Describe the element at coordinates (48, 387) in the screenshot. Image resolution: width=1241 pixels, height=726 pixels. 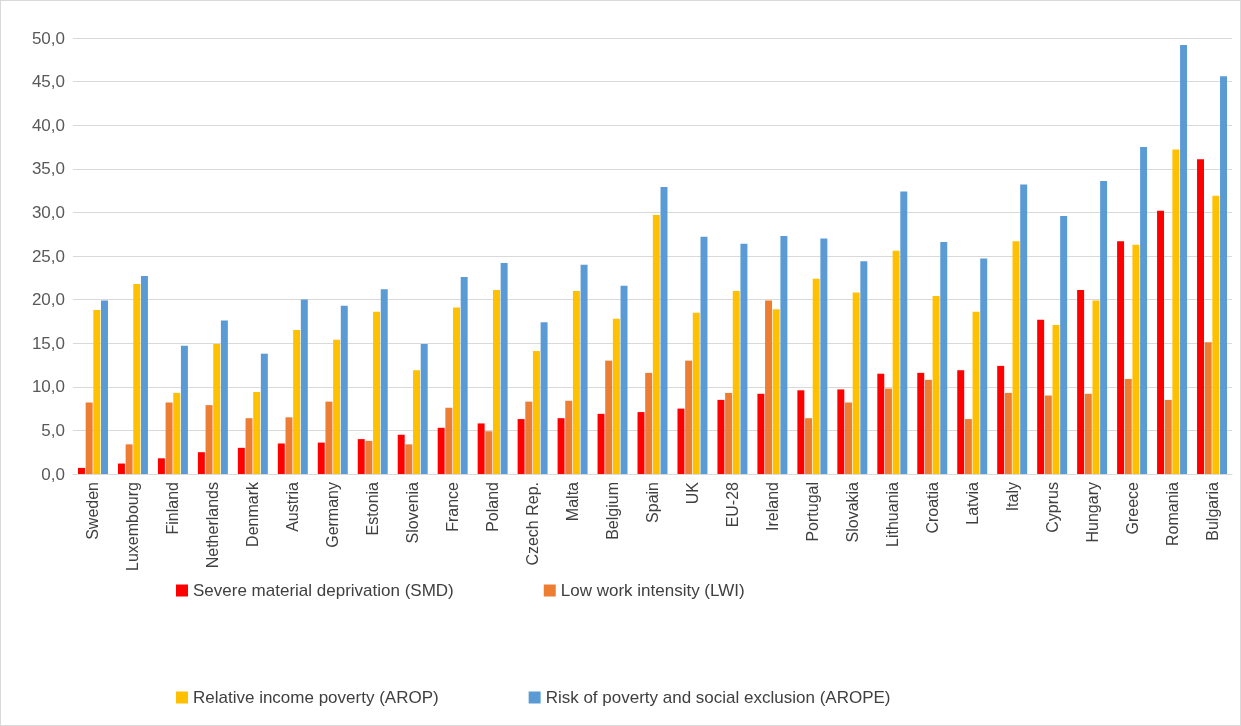
I see `y-tick-label: 10,0` at that location.